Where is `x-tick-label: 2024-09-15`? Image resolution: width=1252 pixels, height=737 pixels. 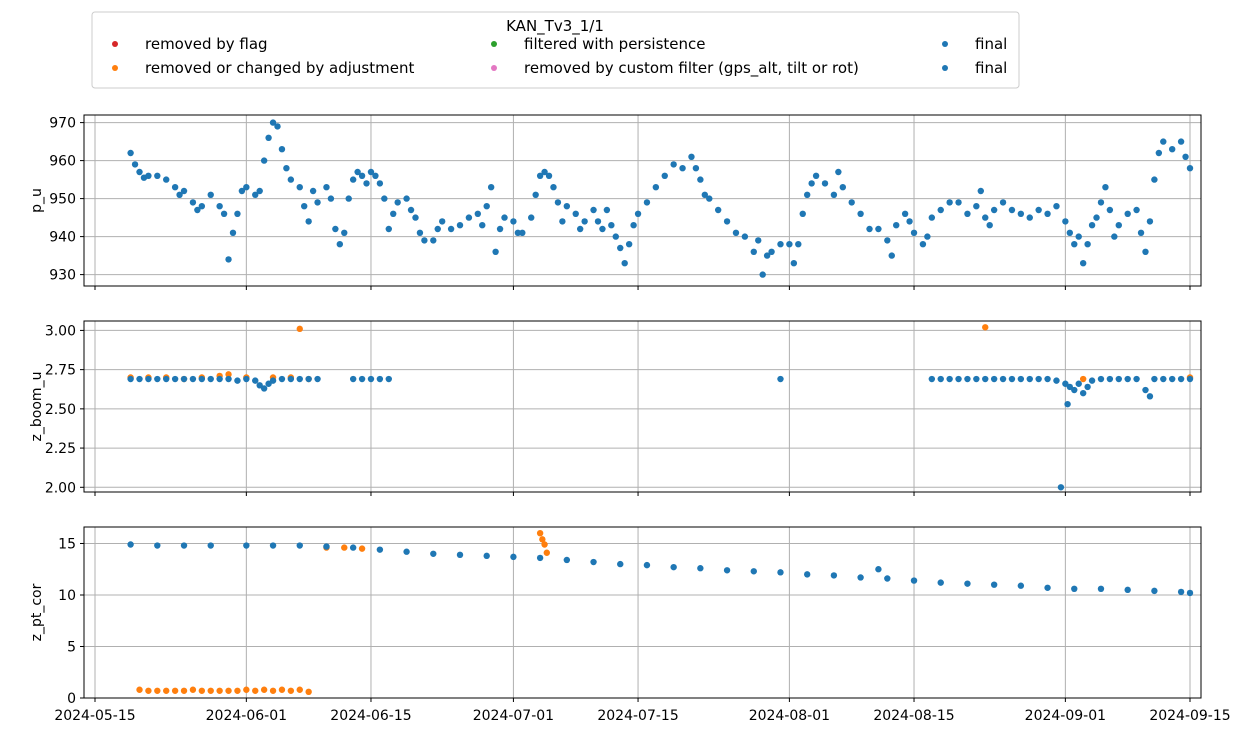 x-tick-label: 2024-09-15 is located at coordinates (1189, 716).